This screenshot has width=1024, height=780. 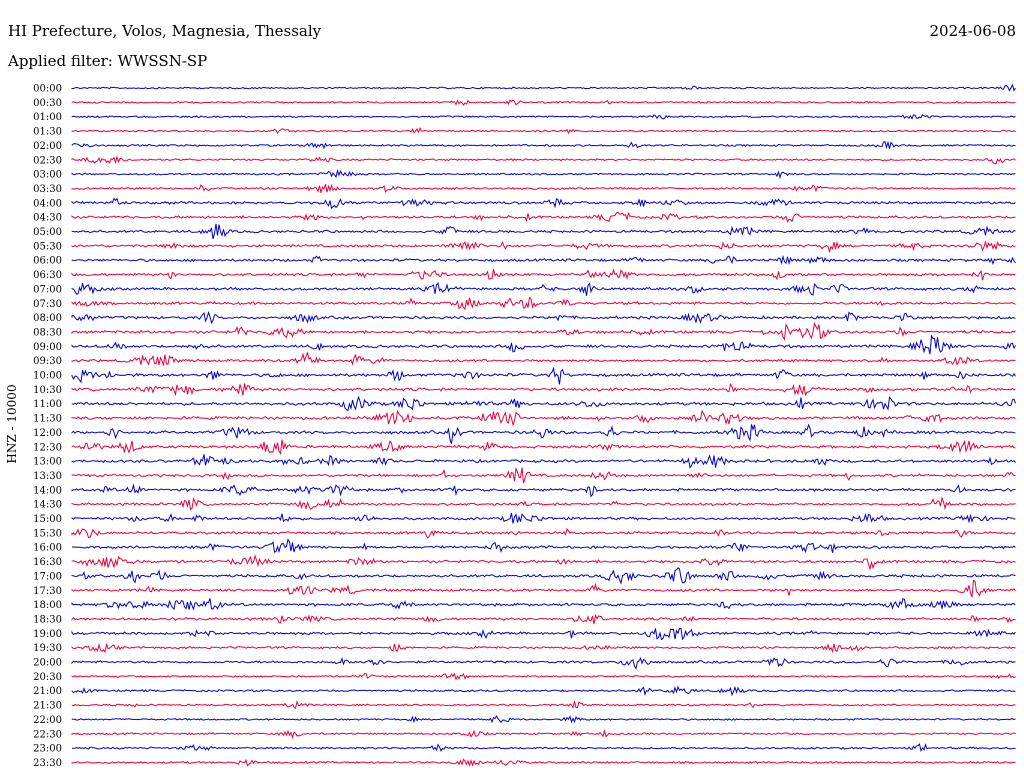 I want to click on row-time-label: 07:00, so click(x=47, y=289).